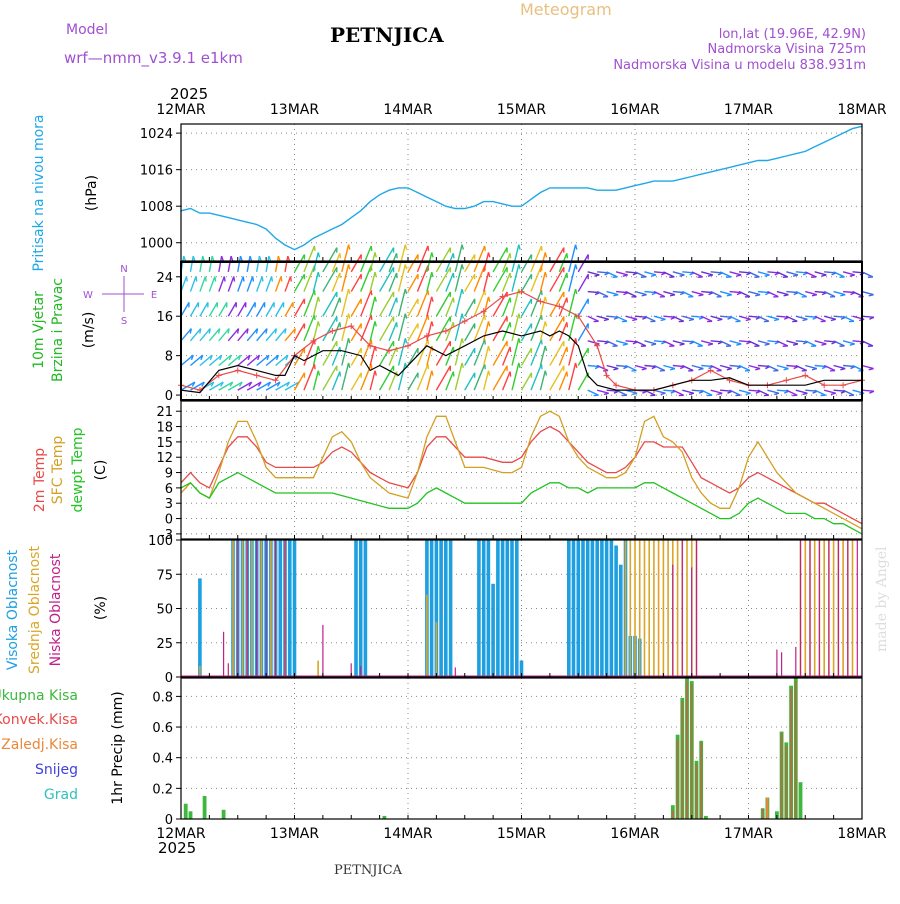 Image resolution: width=900 pixels, height=904 pixels. Describe the element at coordinates (169, 474) in the screenshot. I see `y-tick-label: 9` at that location.